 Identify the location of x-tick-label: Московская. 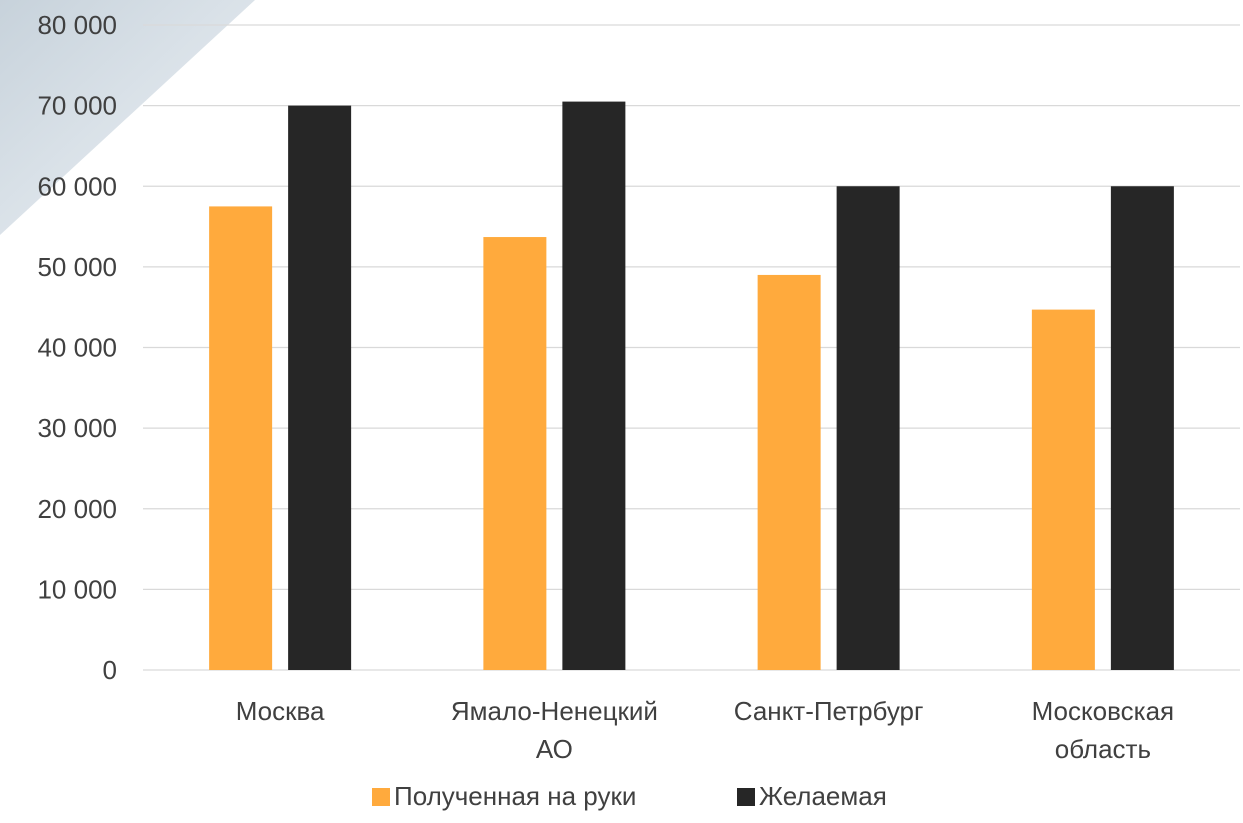
(1103, 711).